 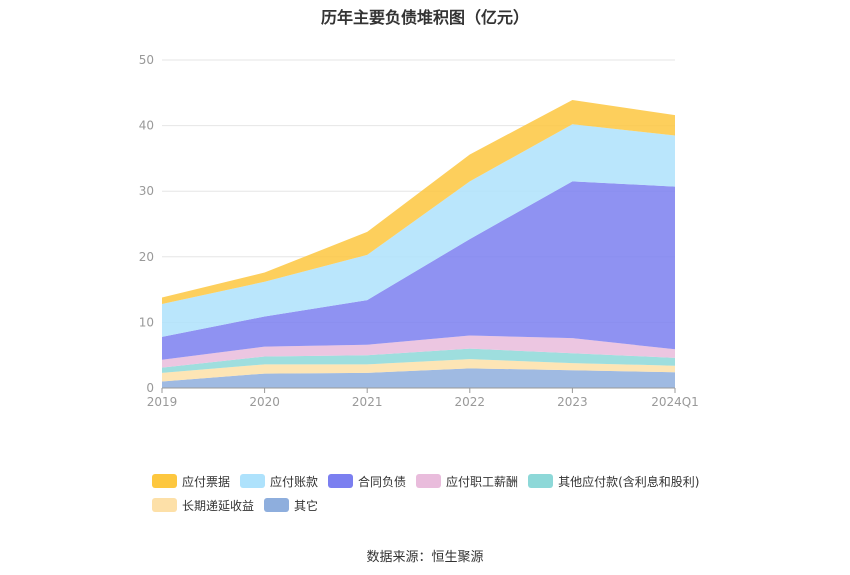 What do you see at coordinates (423, 398) in the screenshot?
I see `axis-layer: 2019 2020 2021 2022 2023 2024Q1` at bounding box center [423, 398].